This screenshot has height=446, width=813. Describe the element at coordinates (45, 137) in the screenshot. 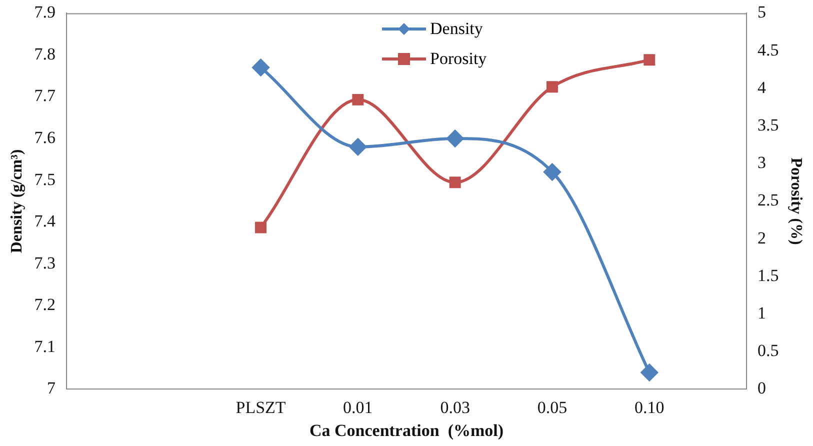

I see `y-tick-label: 7.6` at that location.